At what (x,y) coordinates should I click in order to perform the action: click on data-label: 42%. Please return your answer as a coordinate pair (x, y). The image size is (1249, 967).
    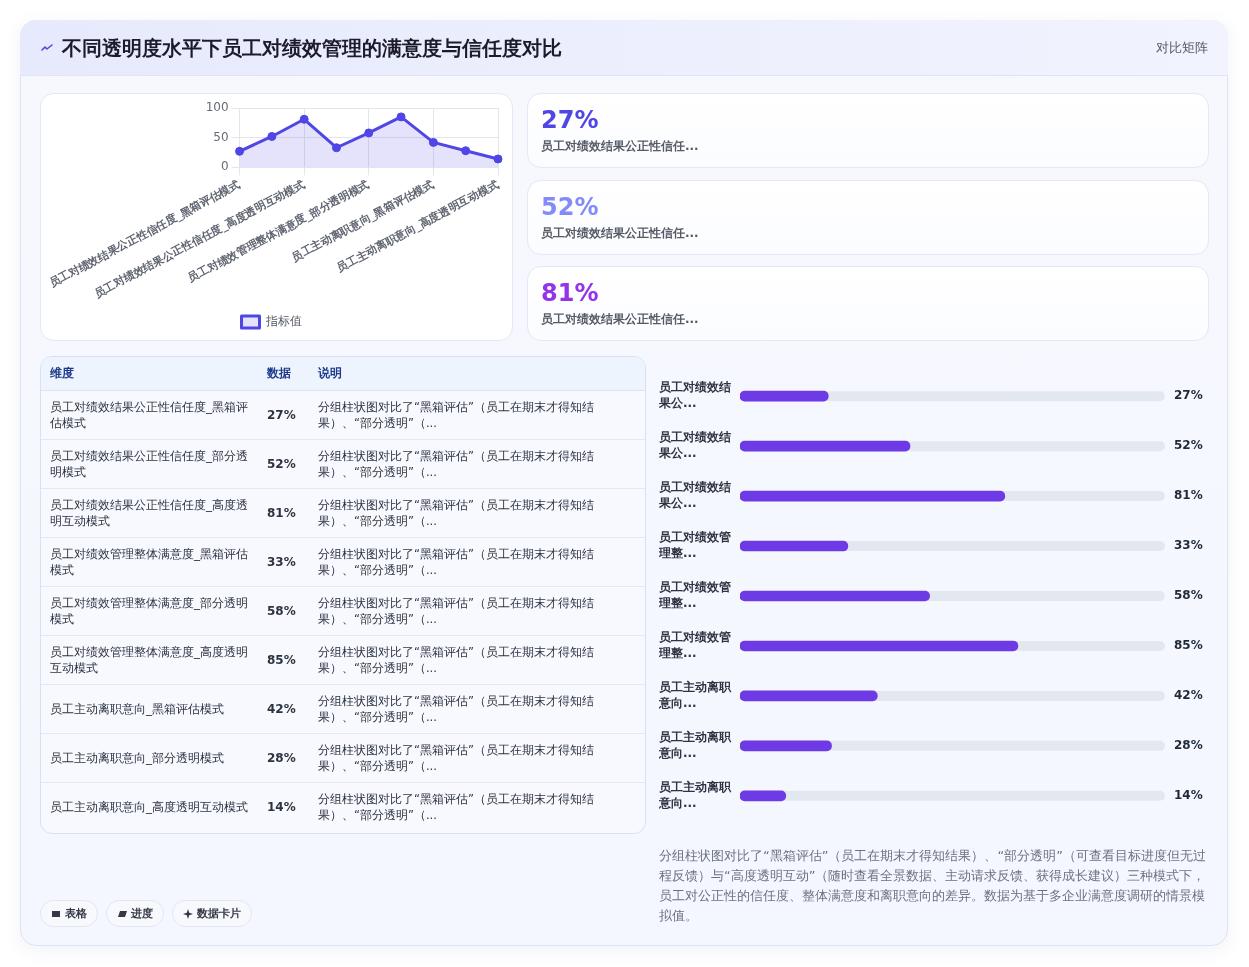
    Looking at the image, I should click on (1188, 695).